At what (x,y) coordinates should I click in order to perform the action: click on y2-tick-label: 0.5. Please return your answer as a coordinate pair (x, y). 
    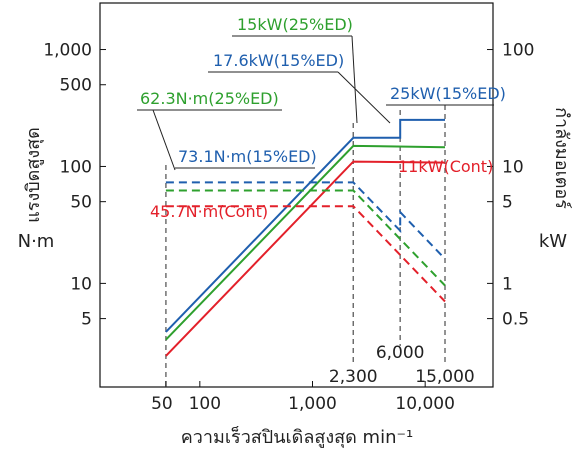
    Looking at the image, I should click on (515, 320).